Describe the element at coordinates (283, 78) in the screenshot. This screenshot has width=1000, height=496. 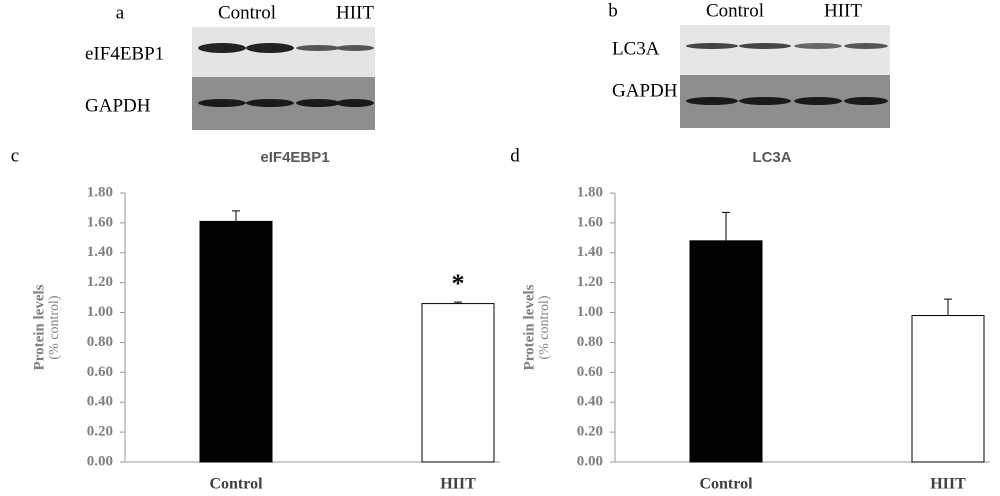
I see `blot-a` at that location.